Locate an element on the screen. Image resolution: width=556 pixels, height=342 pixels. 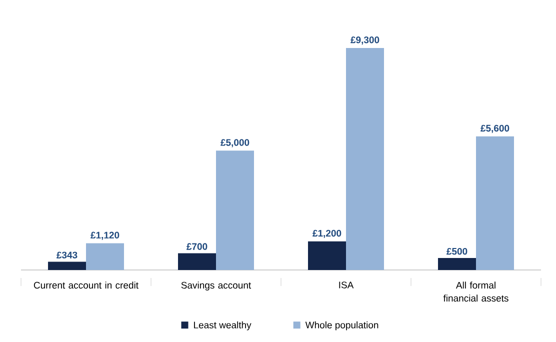
data-label: £700 is located at coordinates (197, 246).